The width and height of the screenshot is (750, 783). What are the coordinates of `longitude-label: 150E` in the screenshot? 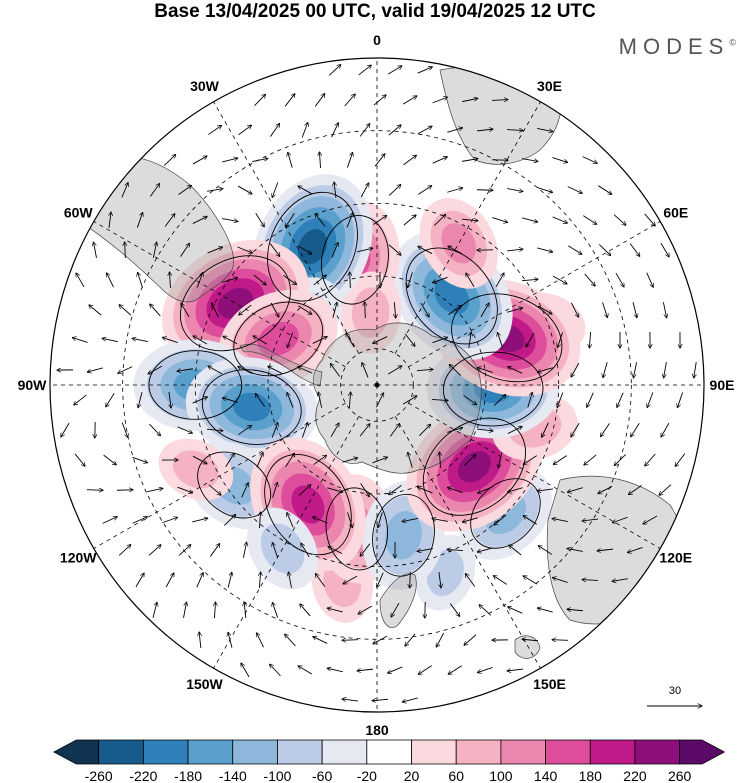 It's located at (549, 684).